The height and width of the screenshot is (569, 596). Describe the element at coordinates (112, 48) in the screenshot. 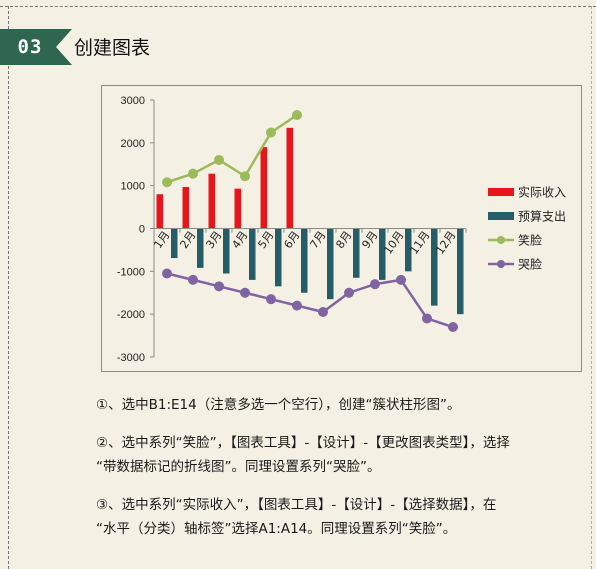

I see `section-title: 创建图表` at that location.